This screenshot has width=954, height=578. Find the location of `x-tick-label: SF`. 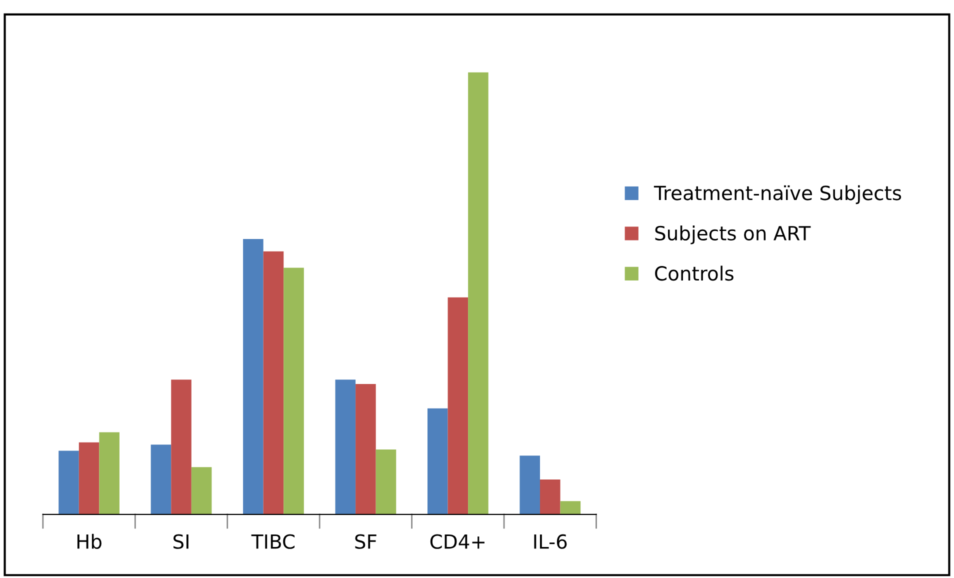

x-tick-label: SF is located at coordinates (365, 541).